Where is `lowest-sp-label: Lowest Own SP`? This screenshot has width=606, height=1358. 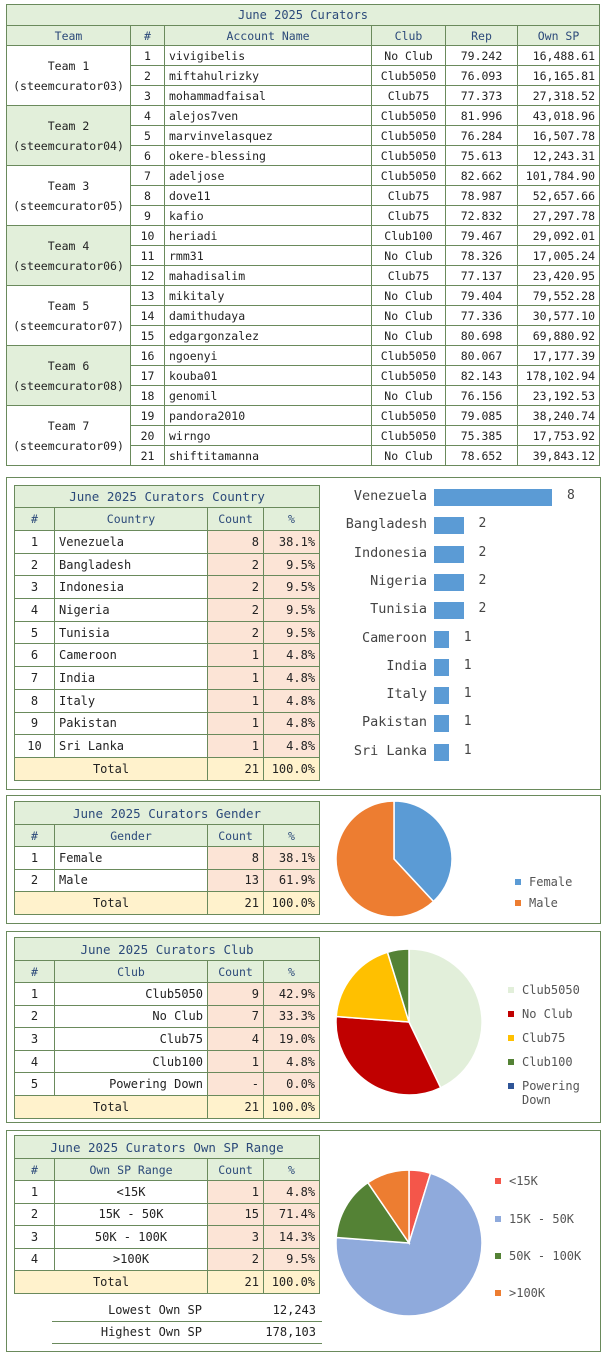
lowest-sp-label: Lowest Own SP is located at coordinates (132, 1310).